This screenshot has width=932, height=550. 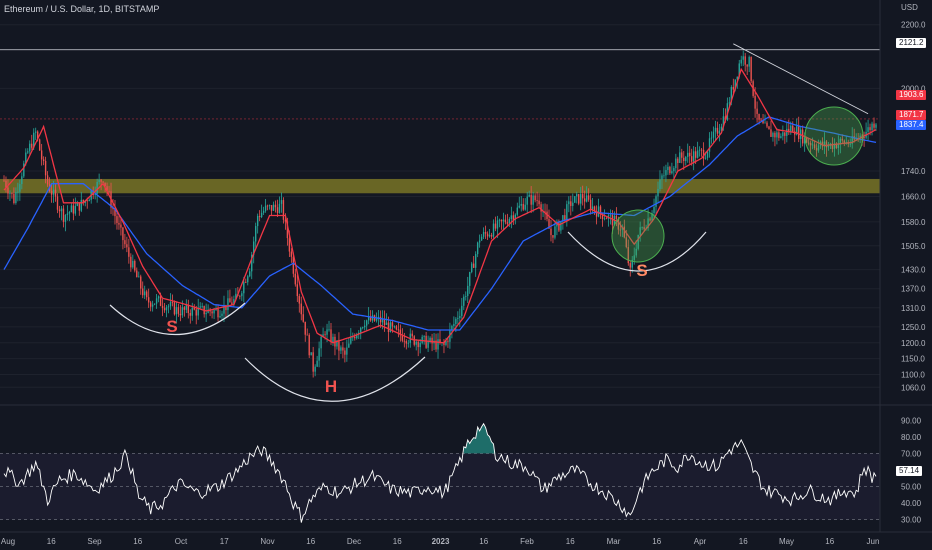 I want to click on rsi-tick-label: 50.00, so click(x=911, y=487).